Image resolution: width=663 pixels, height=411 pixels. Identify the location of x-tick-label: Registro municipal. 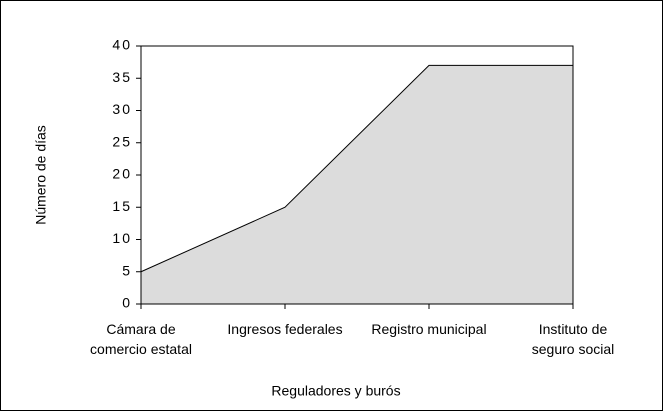
(429, 329).